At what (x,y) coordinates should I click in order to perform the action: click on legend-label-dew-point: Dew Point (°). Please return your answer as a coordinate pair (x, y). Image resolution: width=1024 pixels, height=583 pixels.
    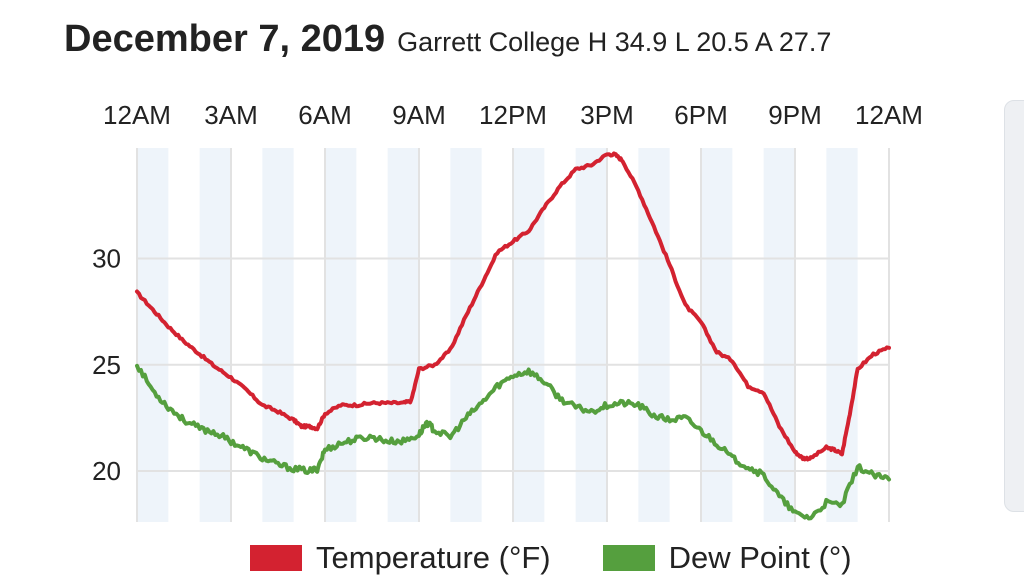
    Looking at the image, I should click on (760, 557).